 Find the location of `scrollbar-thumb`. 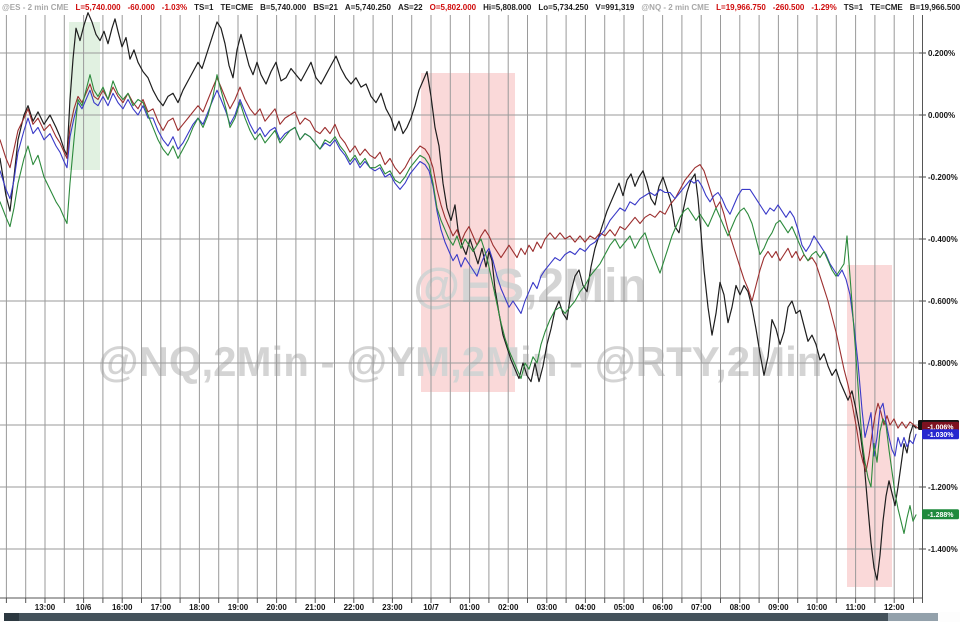

scrollbar-thumb is located at coordinates (913, 617).